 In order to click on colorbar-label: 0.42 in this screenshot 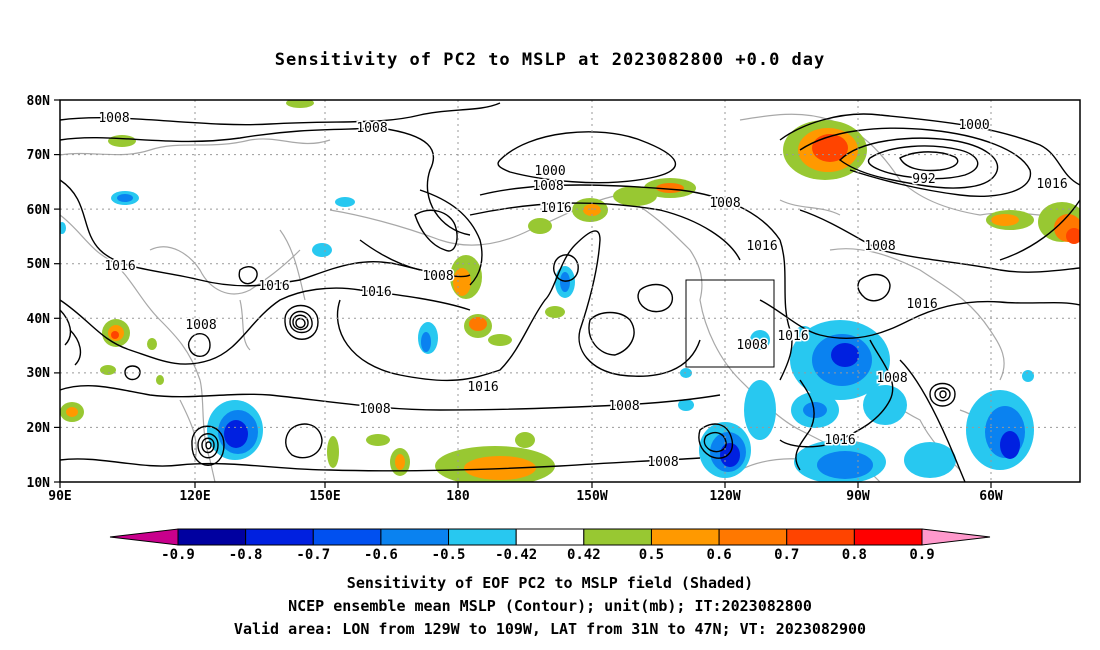, I will do `click(584, 555)`.